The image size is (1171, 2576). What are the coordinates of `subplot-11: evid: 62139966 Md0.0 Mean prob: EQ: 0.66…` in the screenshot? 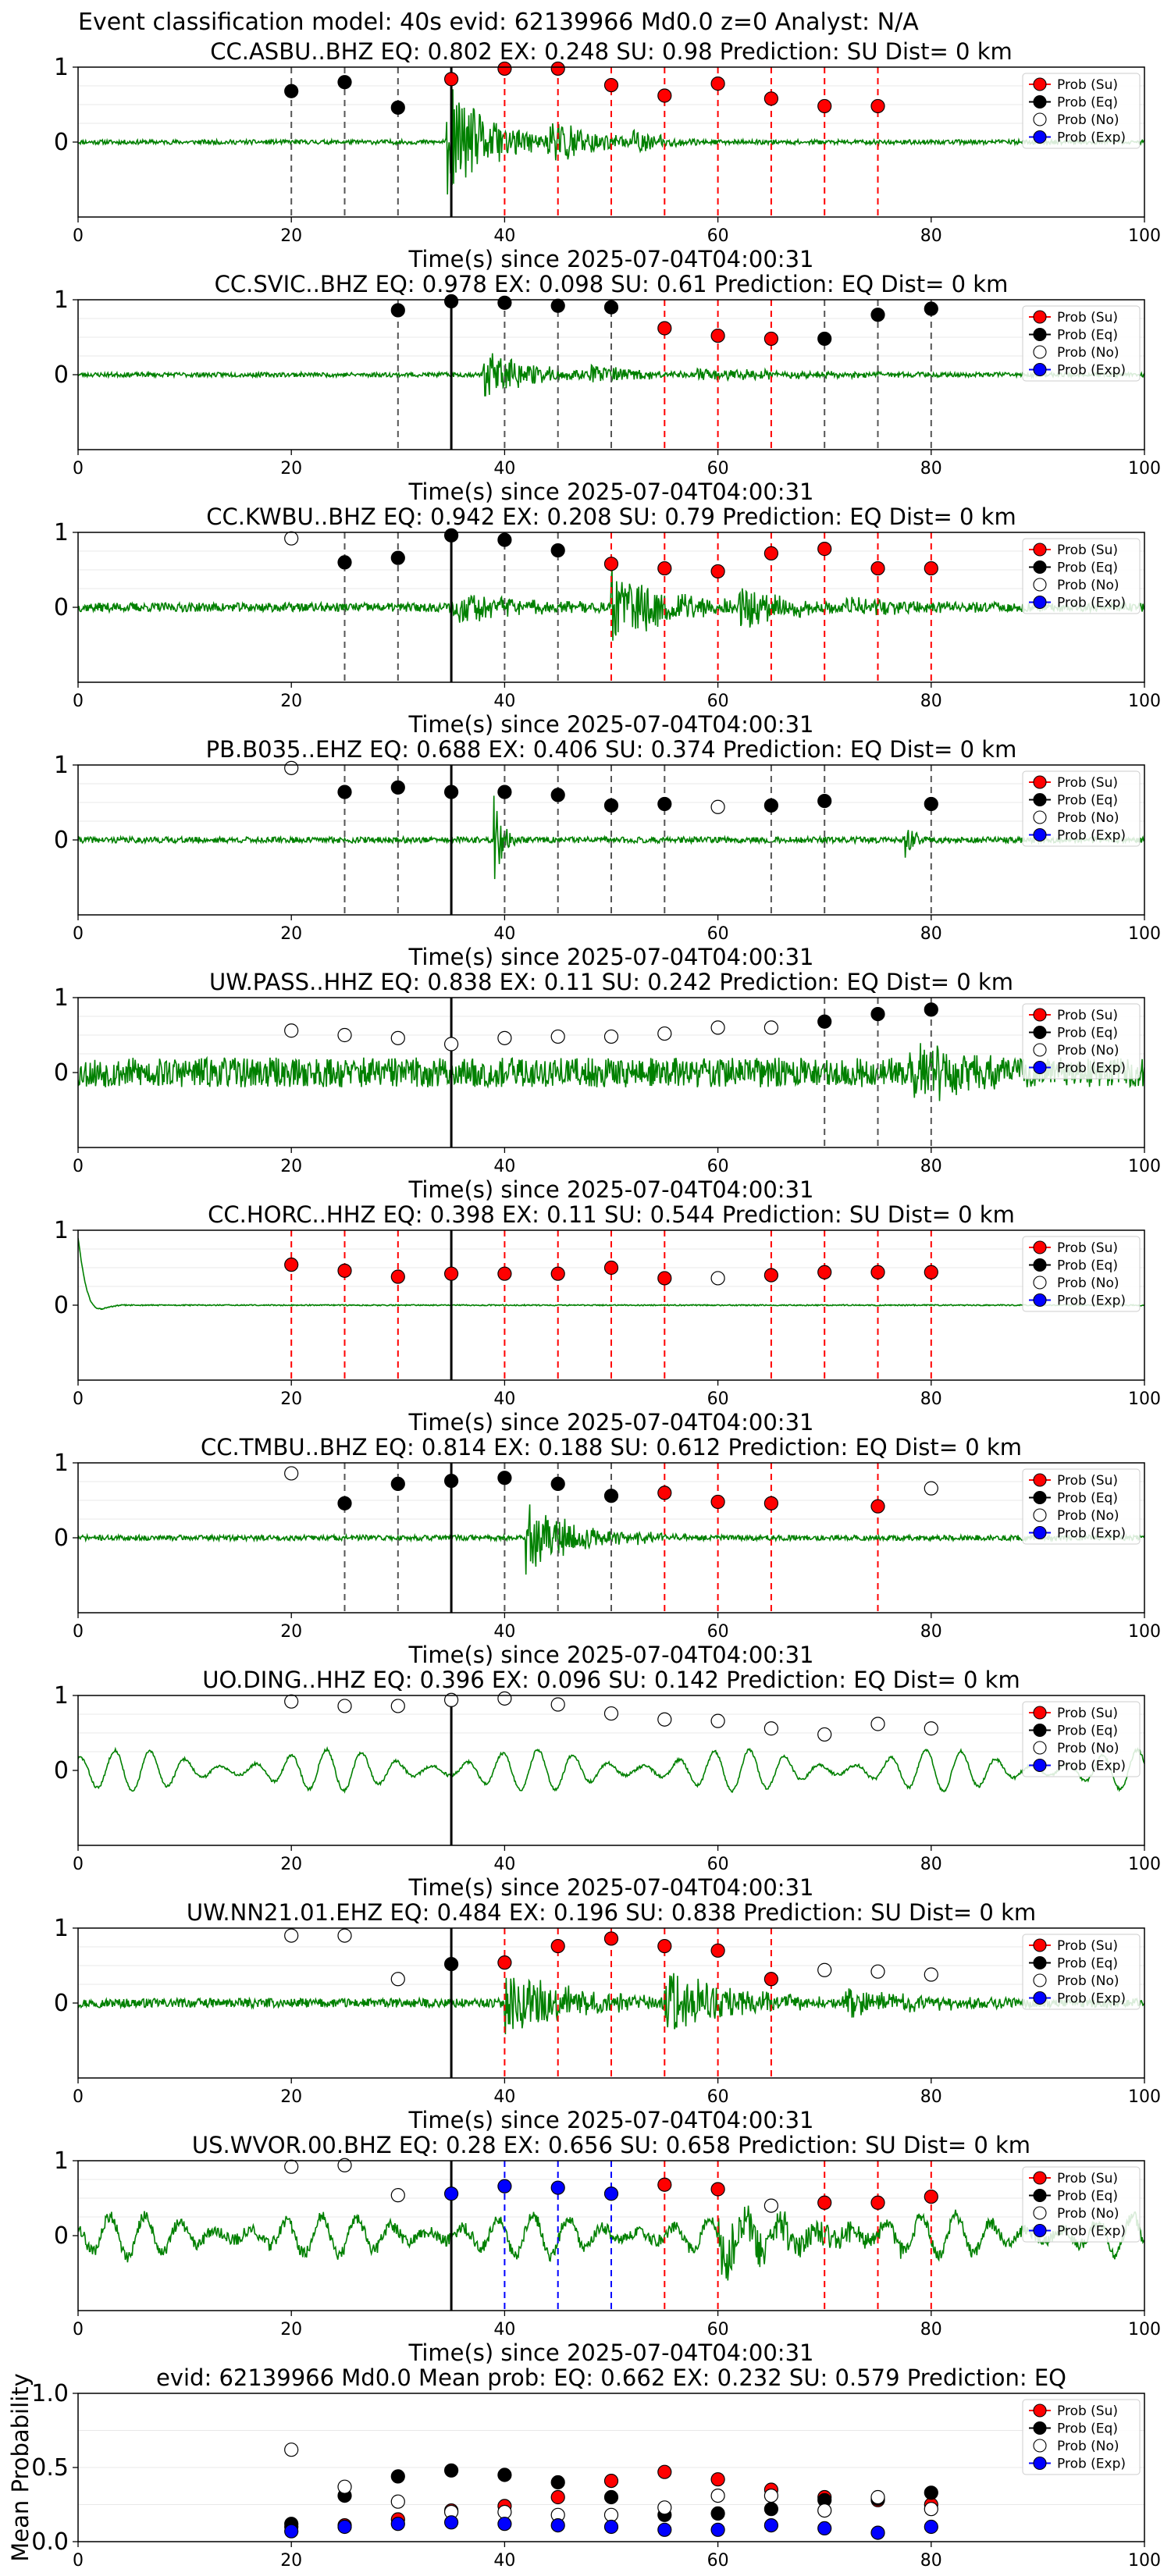 It's located at (584, 2467).